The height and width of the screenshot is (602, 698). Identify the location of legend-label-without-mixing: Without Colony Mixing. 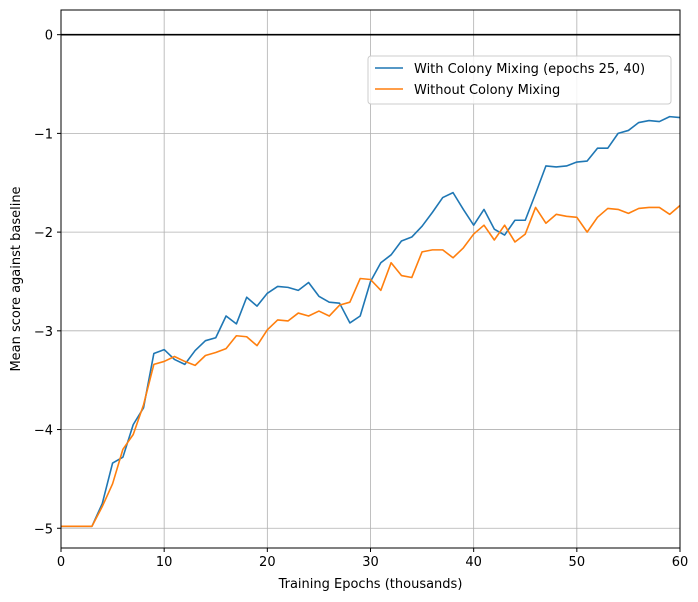
(487, 90).